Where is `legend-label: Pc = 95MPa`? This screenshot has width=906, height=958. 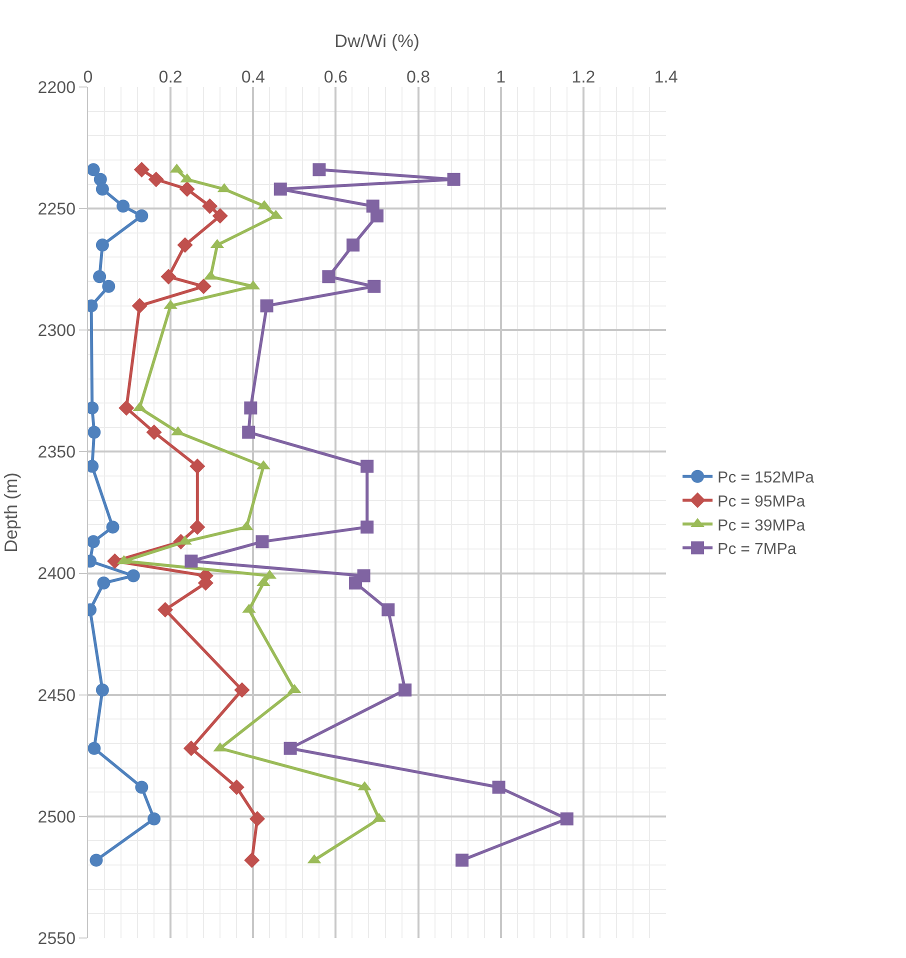
legend-label: Pc = 95MPa is located at coordinates (762, 501).